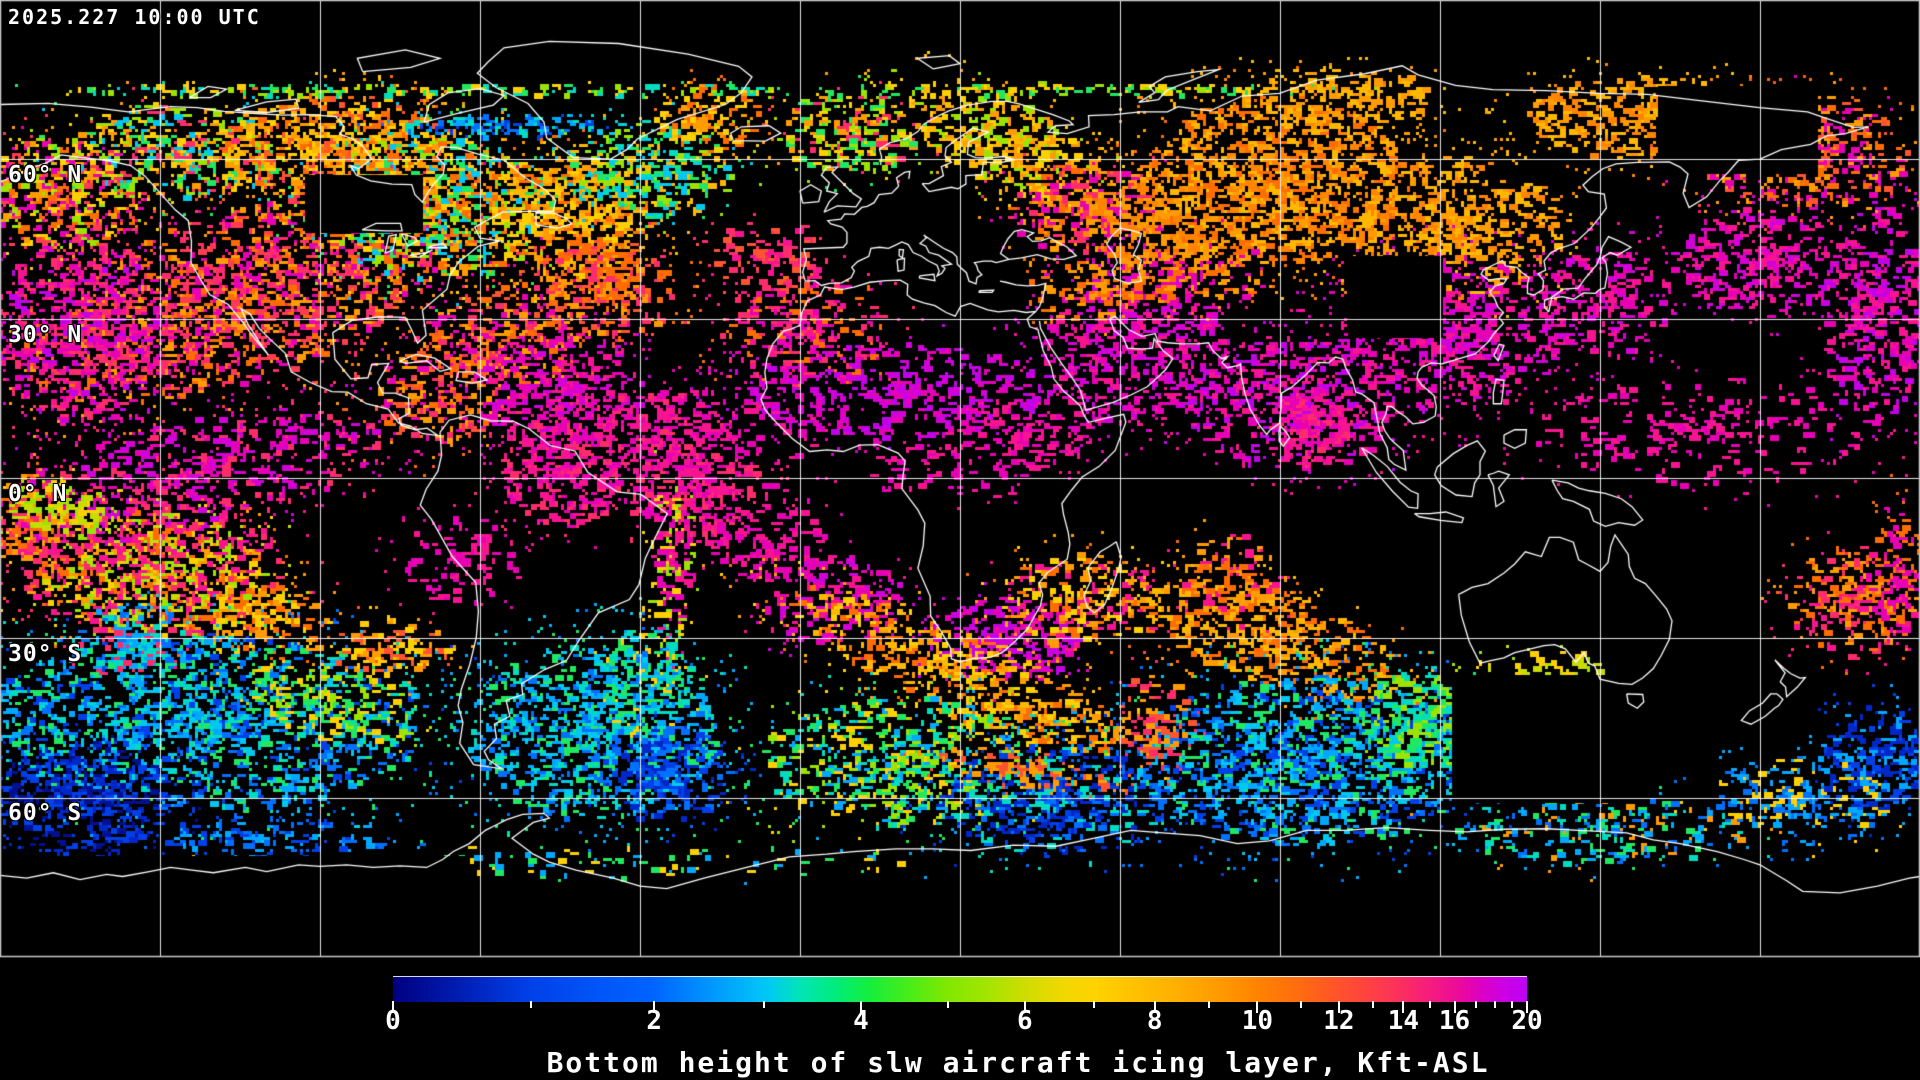 Image resolution: width=1920 pixels, height=1080 pixels. I want to click on colorbar-tick-label: 2, so click(654, 1021).